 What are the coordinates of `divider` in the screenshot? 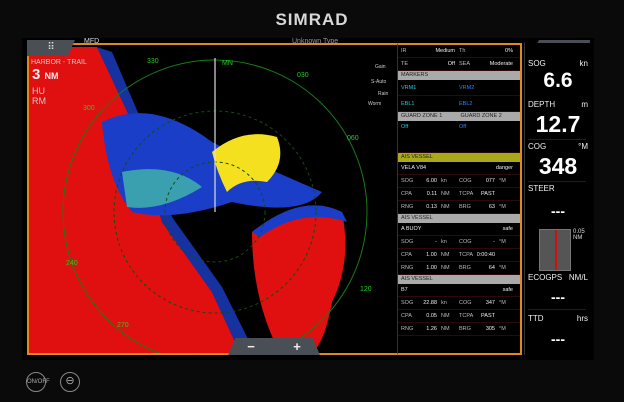 It's located at (557, 181).